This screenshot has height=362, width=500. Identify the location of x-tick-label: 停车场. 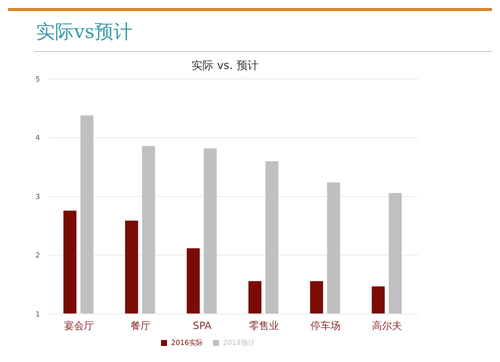
(325, 326).